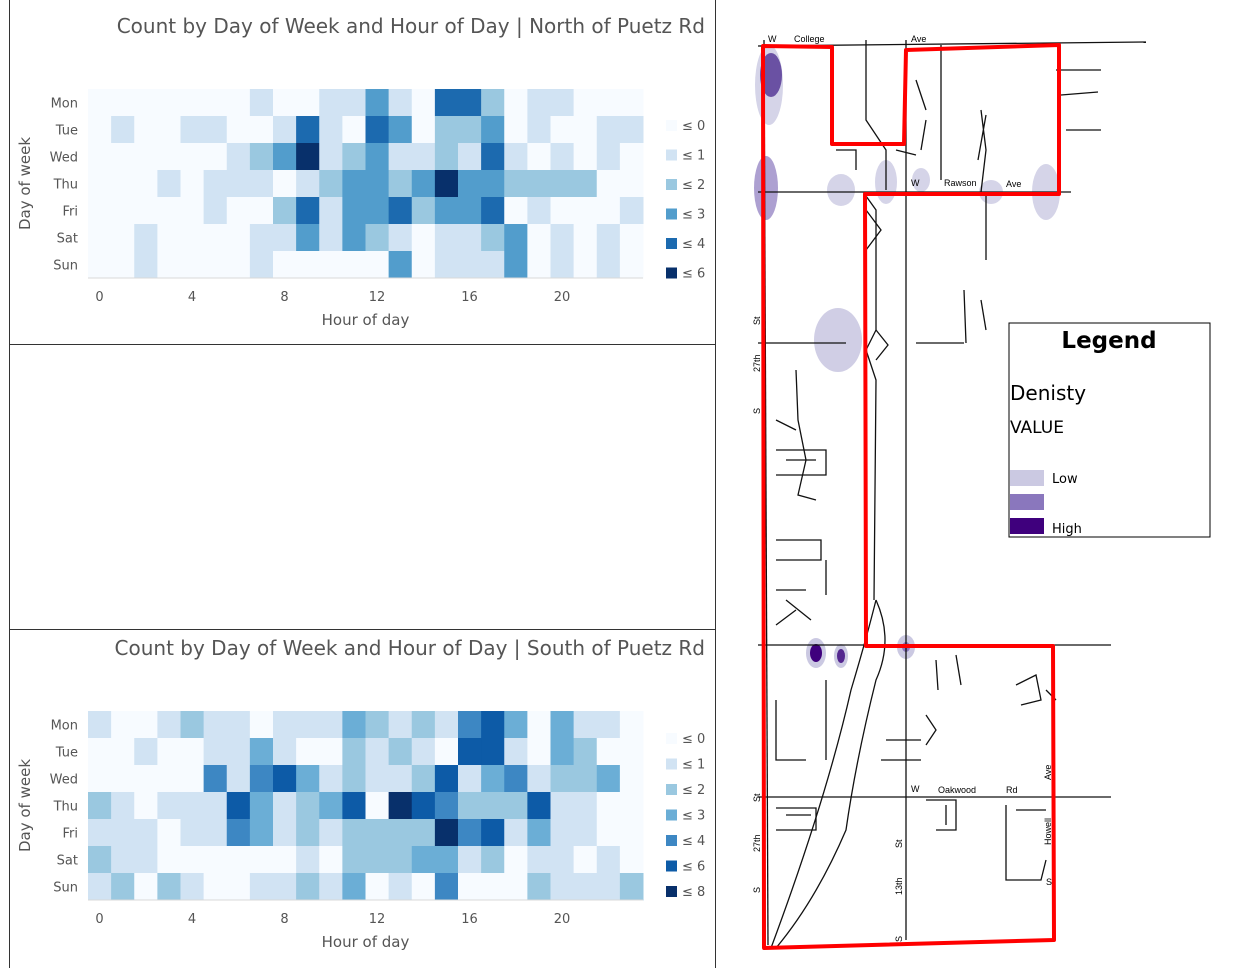  What do you see at coordinates (1048, 831) in the screenshot?
I see `street-label: Howell` at bounding box center [1048, 831].